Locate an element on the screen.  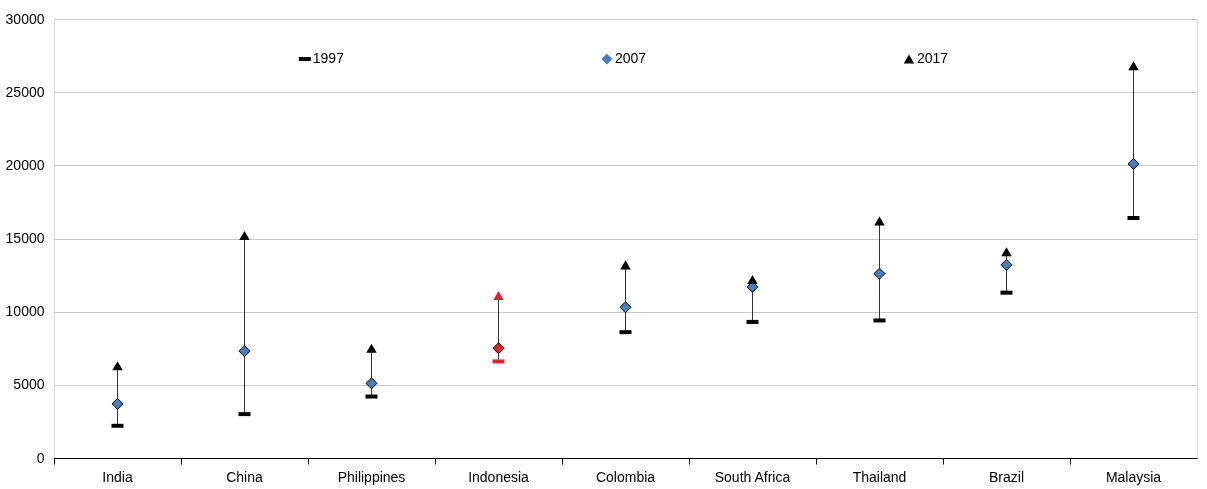
y-tick-label: 5000 is located at coordinates (29, 384).